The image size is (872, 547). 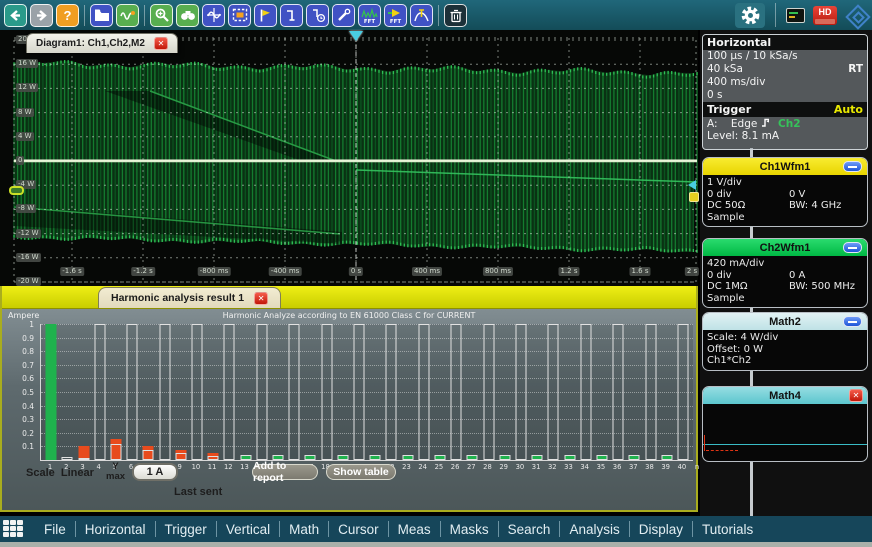 I want to click on harmonic-y-tick: 0.3, so click(x=28, y=420).